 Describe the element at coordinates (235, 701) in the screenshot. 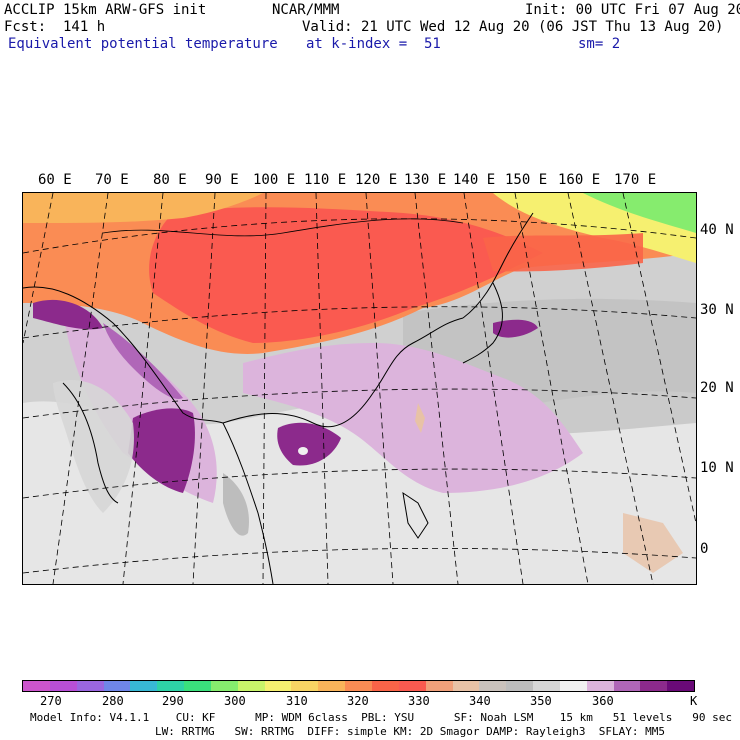

I see `colorbar-label-300: 300` at that location.